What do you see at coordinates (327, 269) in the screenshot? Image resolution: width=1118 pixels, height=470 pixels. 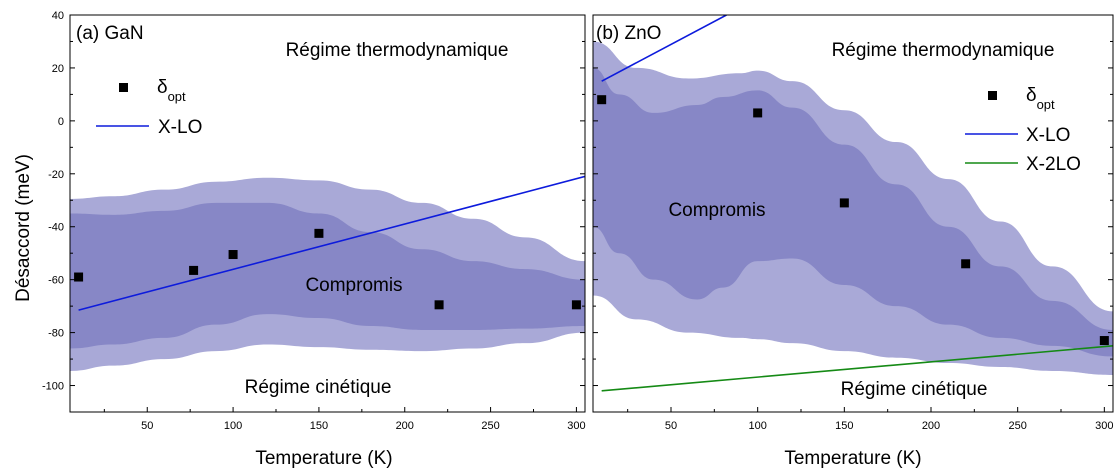 I see `data-points` at bounding box center [327, 269].